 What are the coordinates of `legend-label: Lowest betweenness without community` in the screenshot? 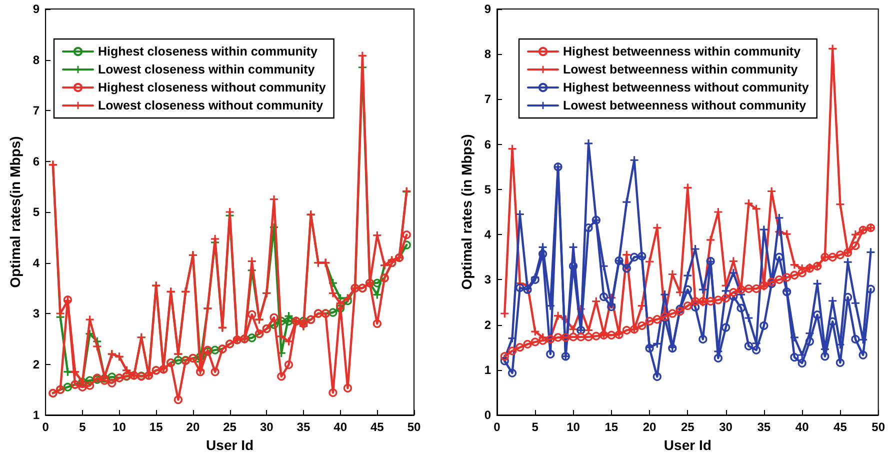 It's located at (684, 105).